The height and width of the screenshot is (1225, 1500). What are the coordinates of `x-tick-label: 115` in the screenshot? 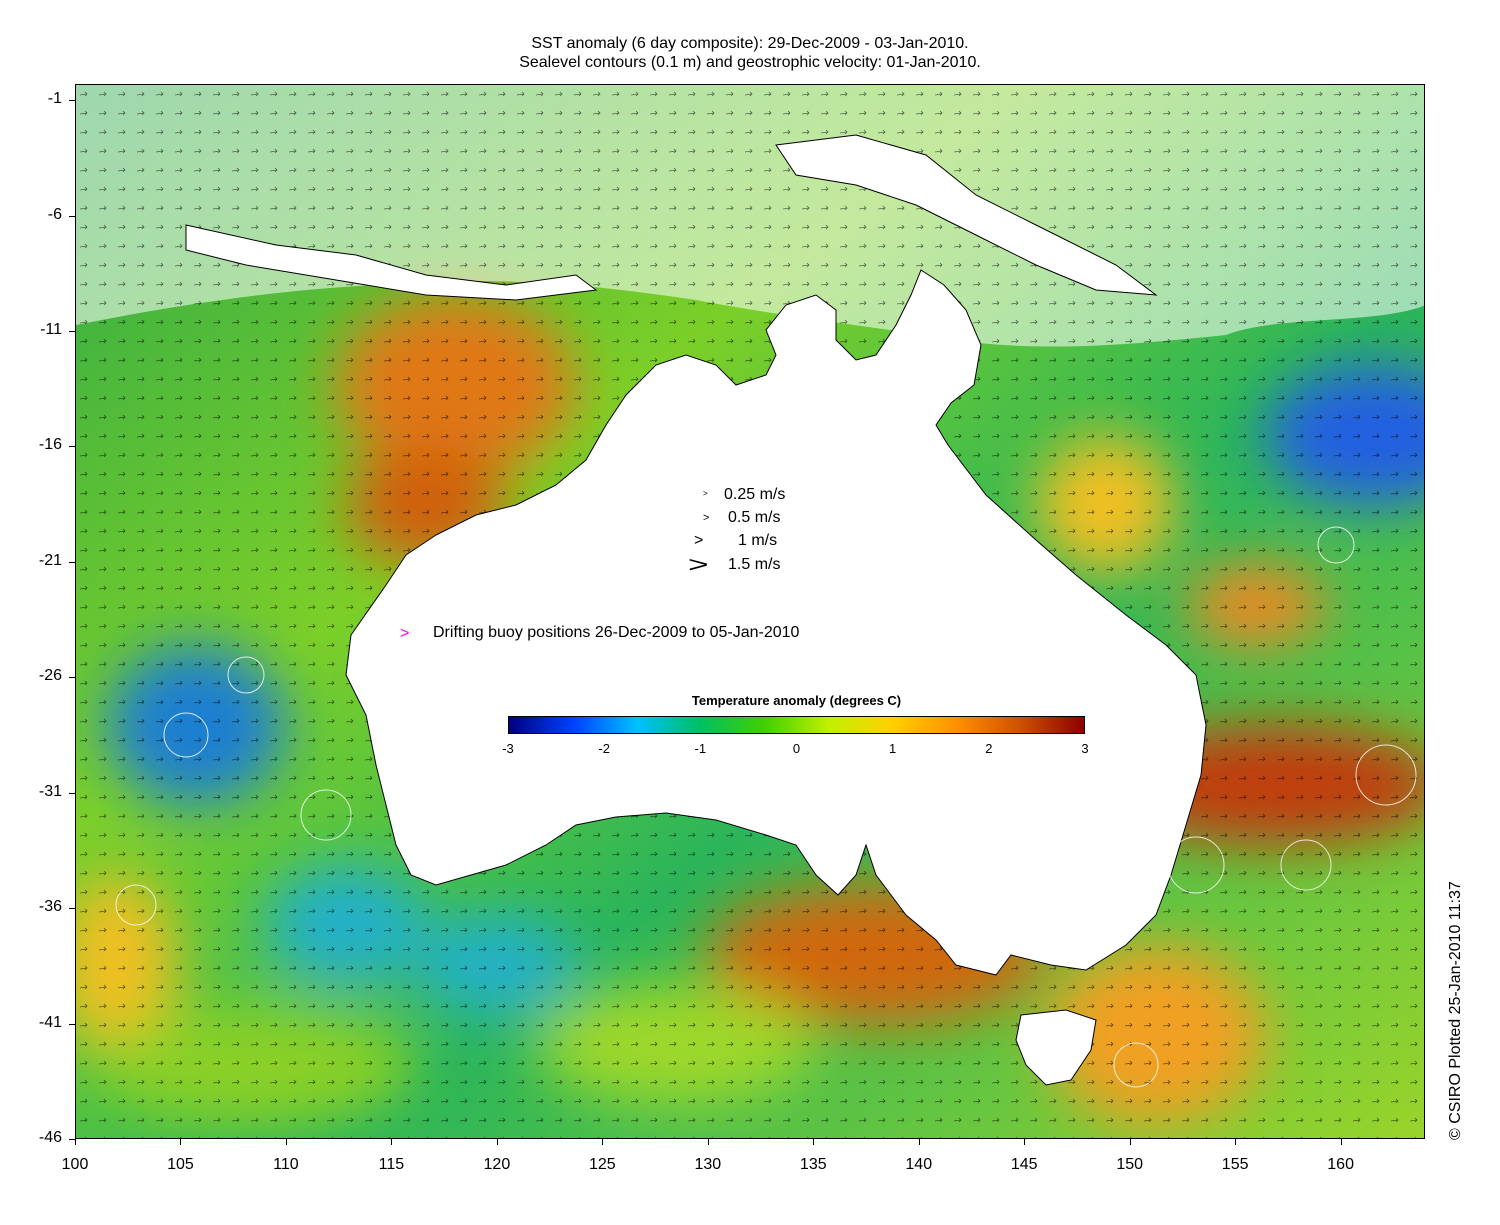 It's located at (391, 1164).